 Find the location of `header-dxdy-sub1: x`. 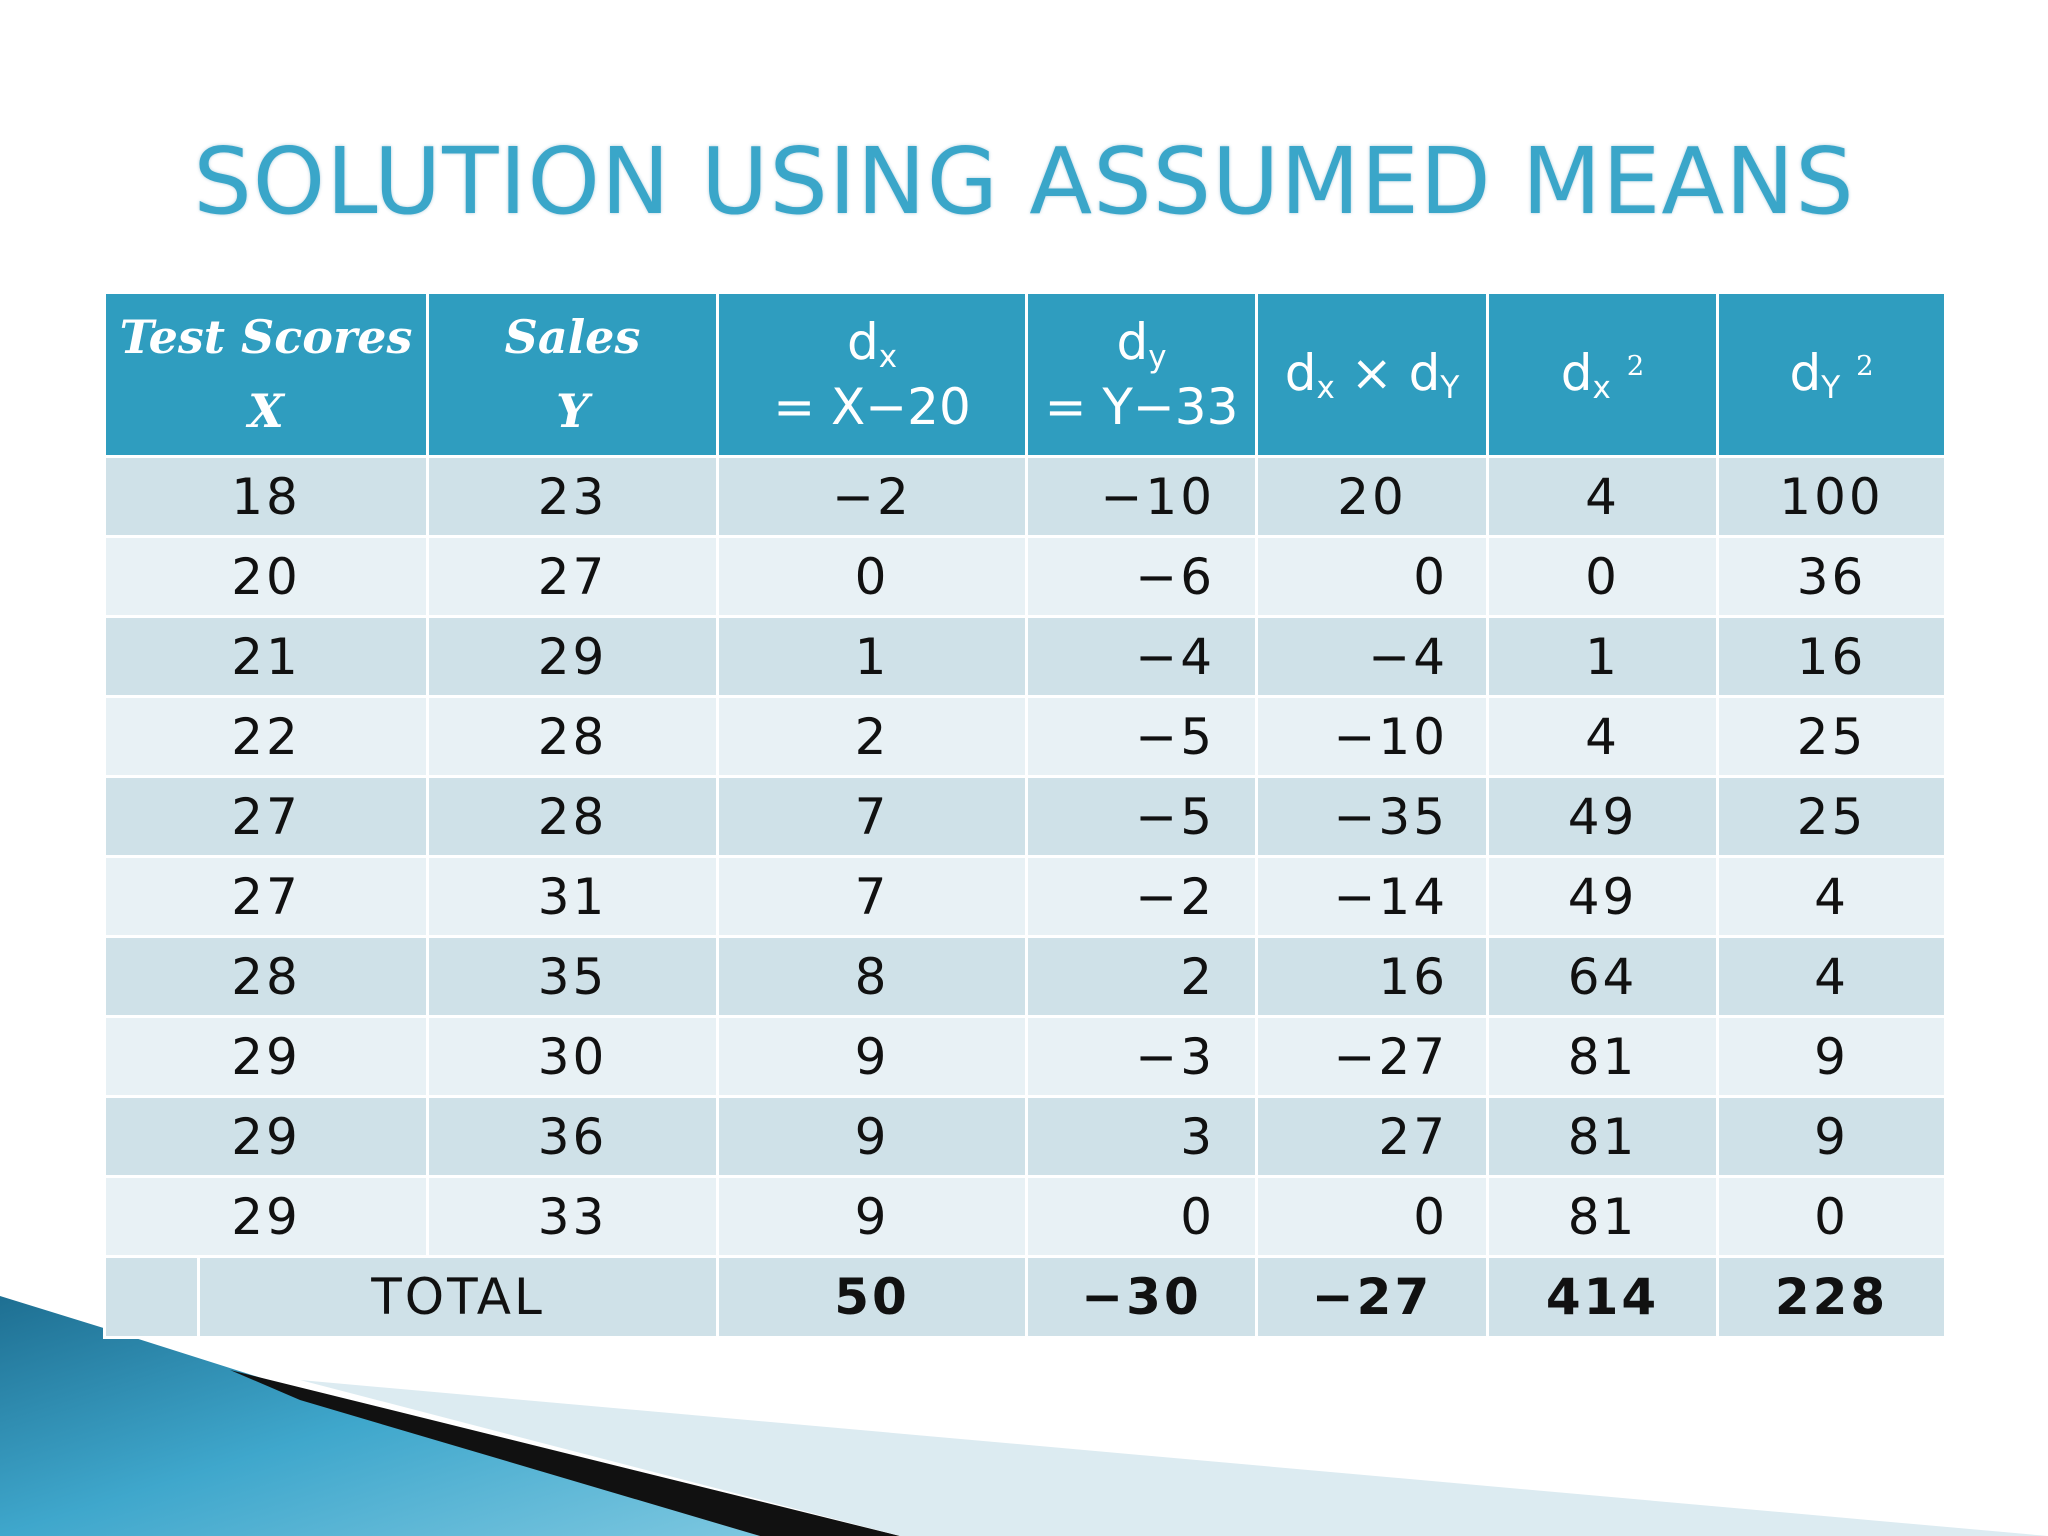

header-dxdy-sub1: x is located at coordinates (1325, 387).